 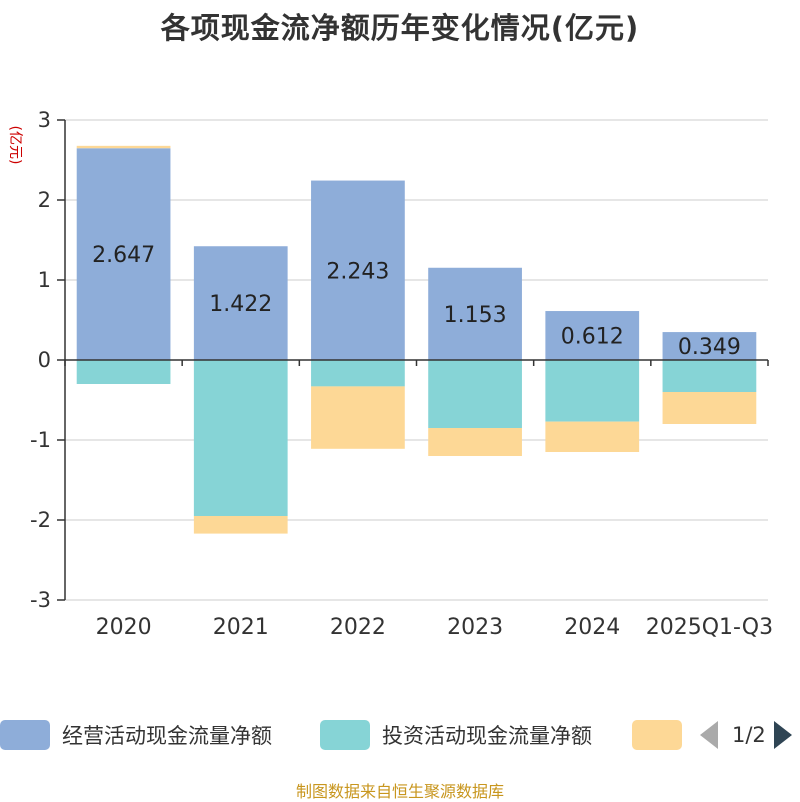 What do you see at coordinates (475, 627) in the screenshot?
I see `xtick-label-2023: 2023` at bounding box center [475, 627].